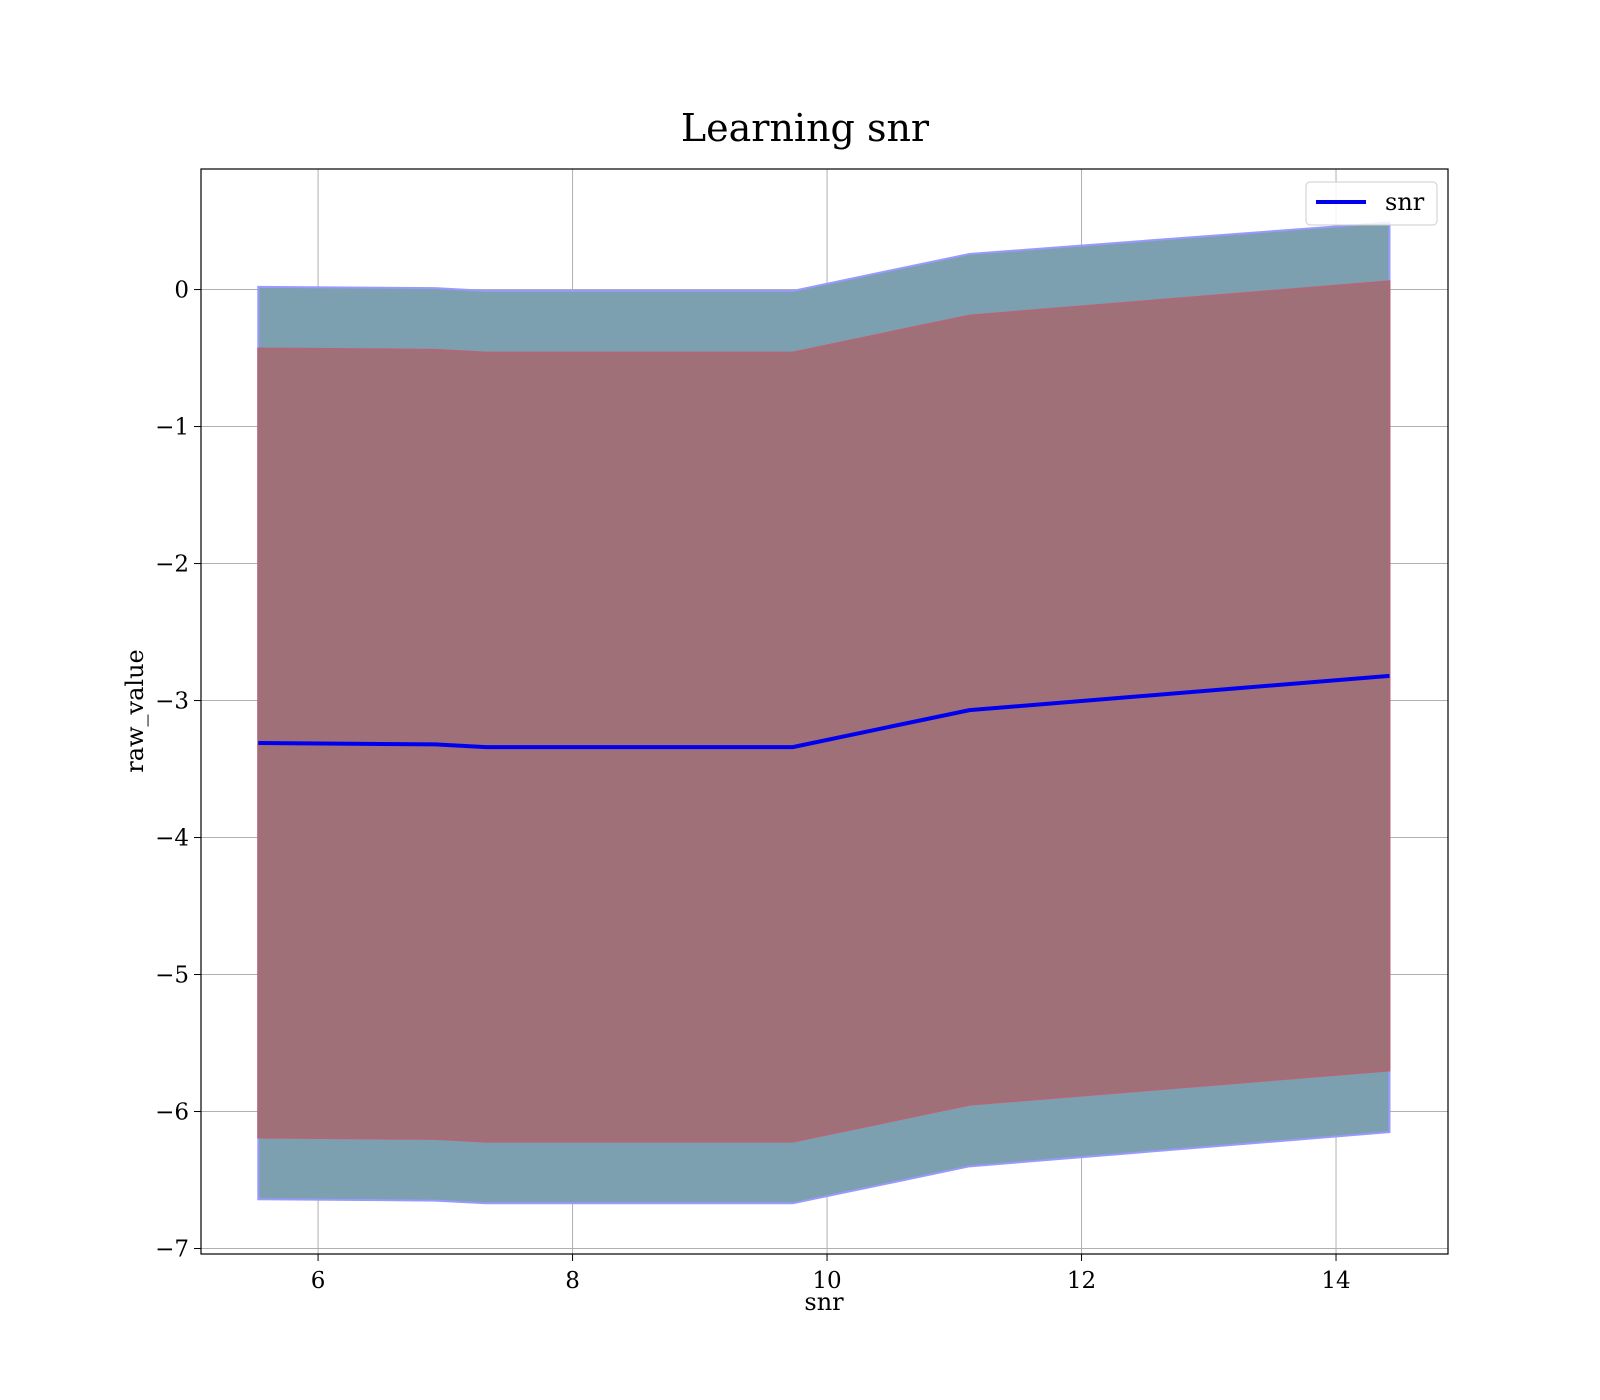 Image resolution: width=1600 pixels, height=1400 pixels. I want to click on y-tick-label: 0, so click(181, 291).